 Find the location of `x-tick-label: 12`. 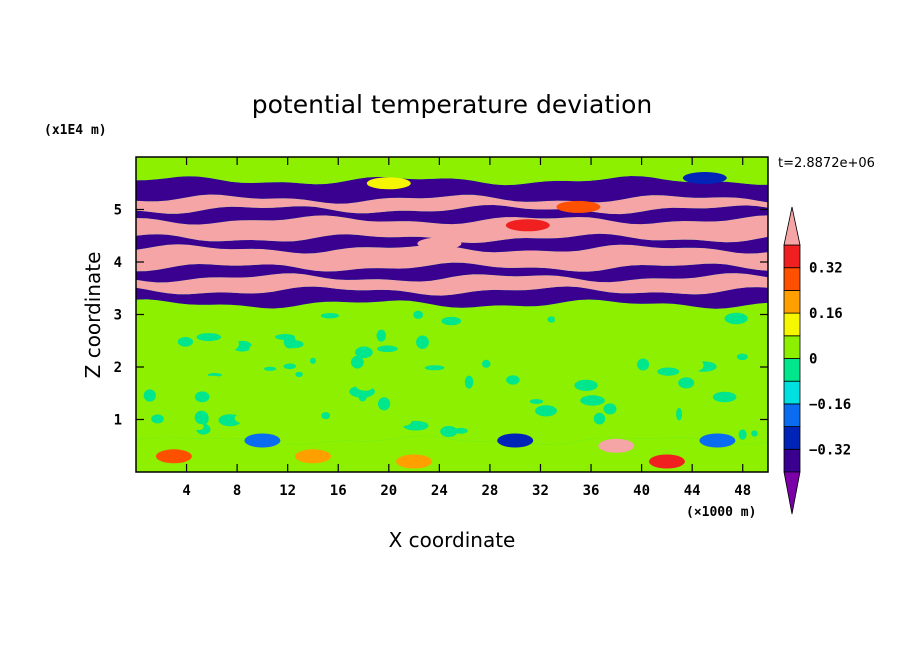

x-tick-label: 12 is located at coordinates (287, 491).